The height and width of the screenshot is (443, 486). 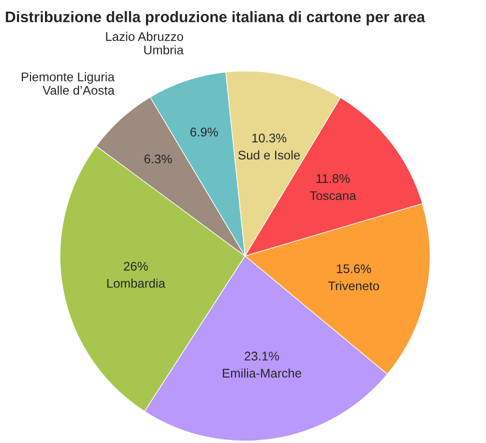 I want to click on slice-label: Lombardia, so click(x=136, y=283).